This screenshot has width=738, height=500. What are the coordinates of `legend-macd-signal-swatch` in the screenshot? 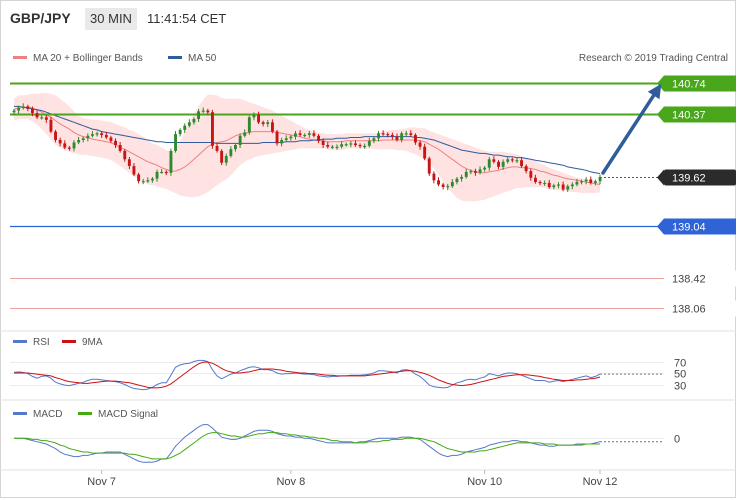 It's located at (85, 413).